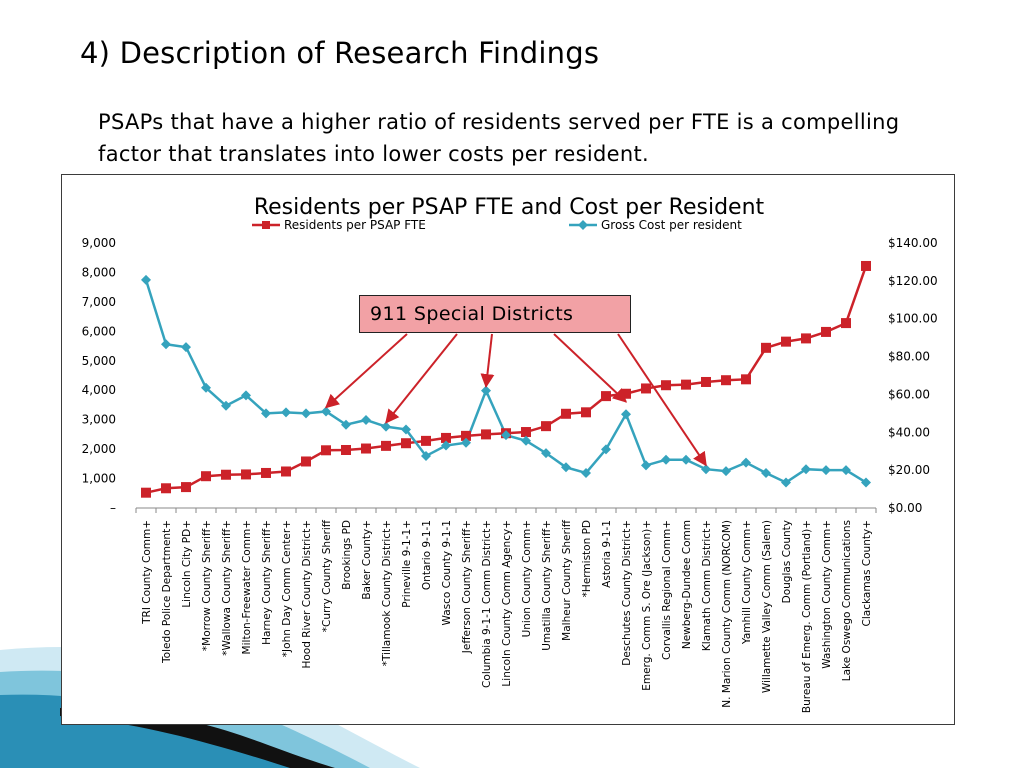 The width and height of the screenshot is (1024, 768). Describe the element at coordinates (587, 558) in the screenshot. I see `x-category-label: *Hermiston PD` at that location.